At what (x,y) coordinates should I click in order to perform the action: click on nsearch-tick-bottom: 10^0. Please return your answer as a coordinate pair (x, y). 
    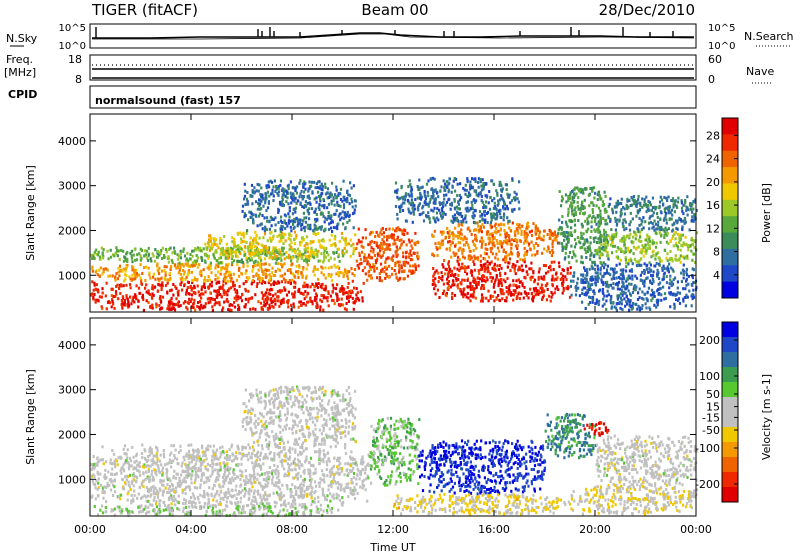
    Looking at the image, I should click on (721, 46).